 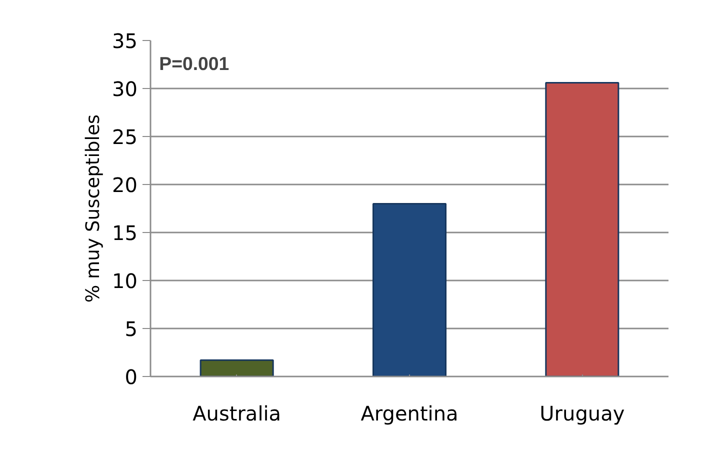 What do you see at coordinates (125, 185) in the screenshot?
I see `y-tick-label: 20` at bounding box center [125, 185].